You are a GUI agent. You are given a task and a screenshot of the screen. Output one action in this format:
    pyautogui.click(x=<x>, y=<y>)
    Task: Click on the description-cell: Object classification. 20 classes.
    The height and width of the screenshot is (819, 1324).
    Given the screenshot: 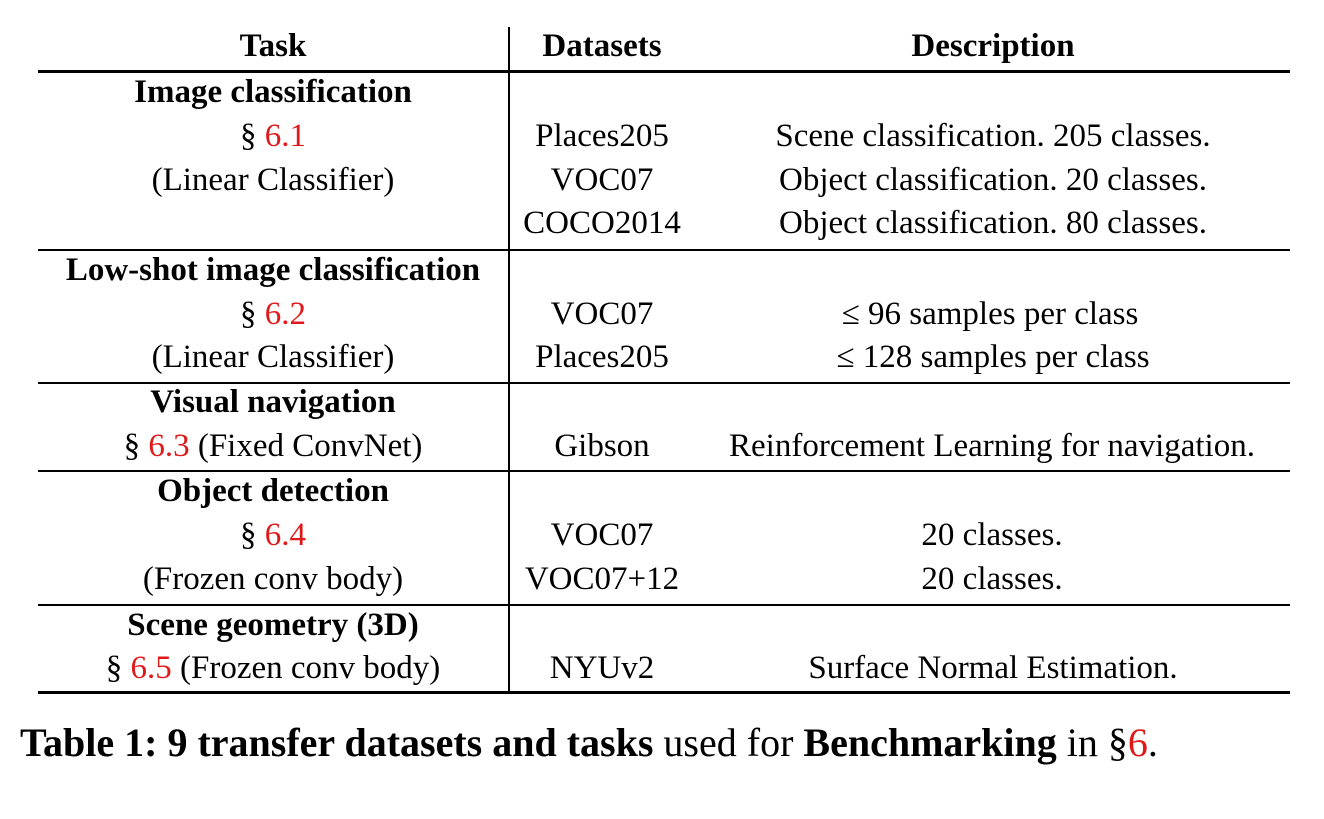 What is the action you would take?
    pyautogui.click(x=993, y=180)
    